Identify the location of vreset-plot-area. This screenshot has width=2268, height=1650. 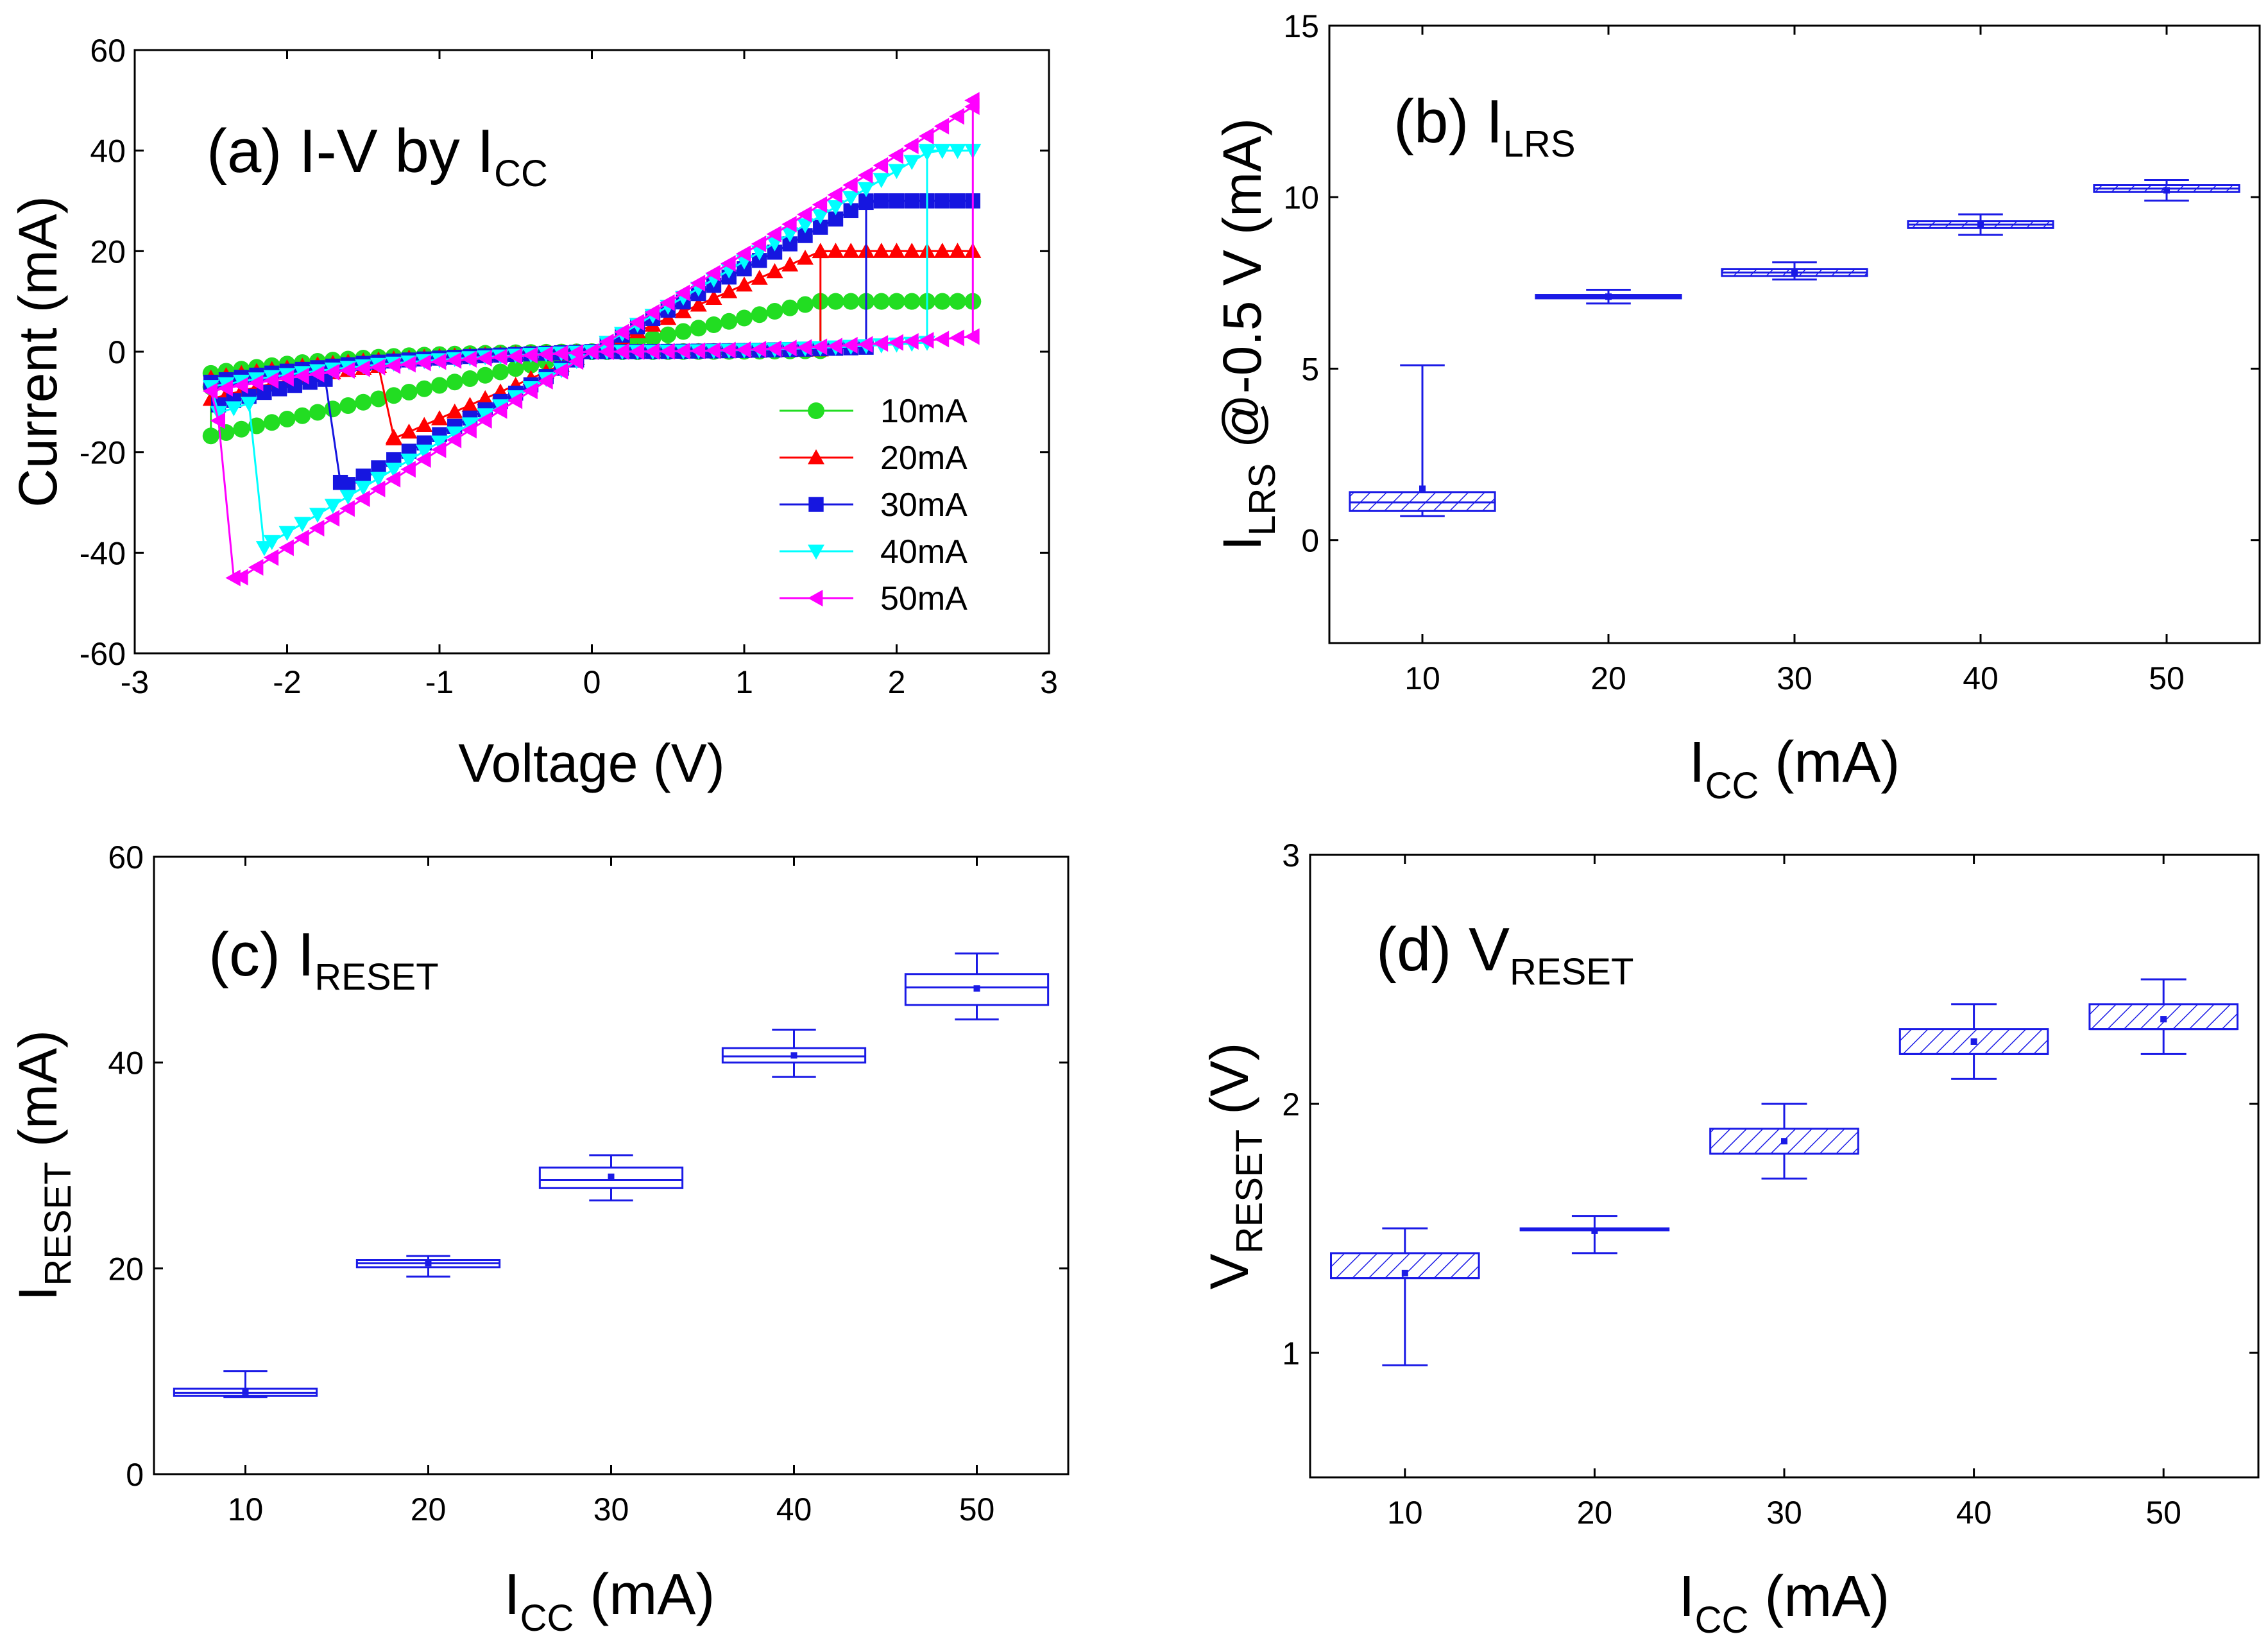
(1784, 1172).